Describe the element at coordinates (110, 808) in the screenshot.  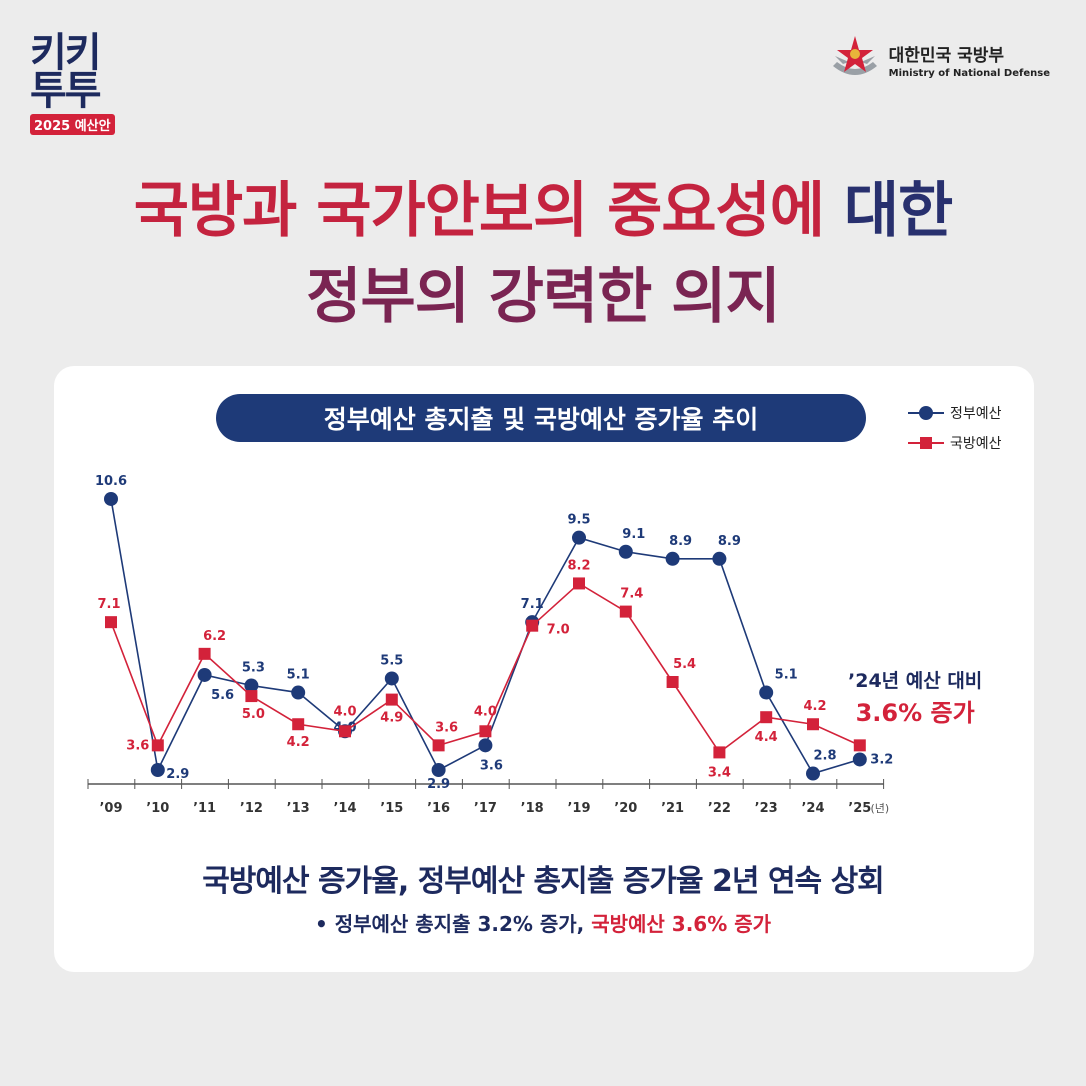
I see `x-tick-label: ’09` at that location.